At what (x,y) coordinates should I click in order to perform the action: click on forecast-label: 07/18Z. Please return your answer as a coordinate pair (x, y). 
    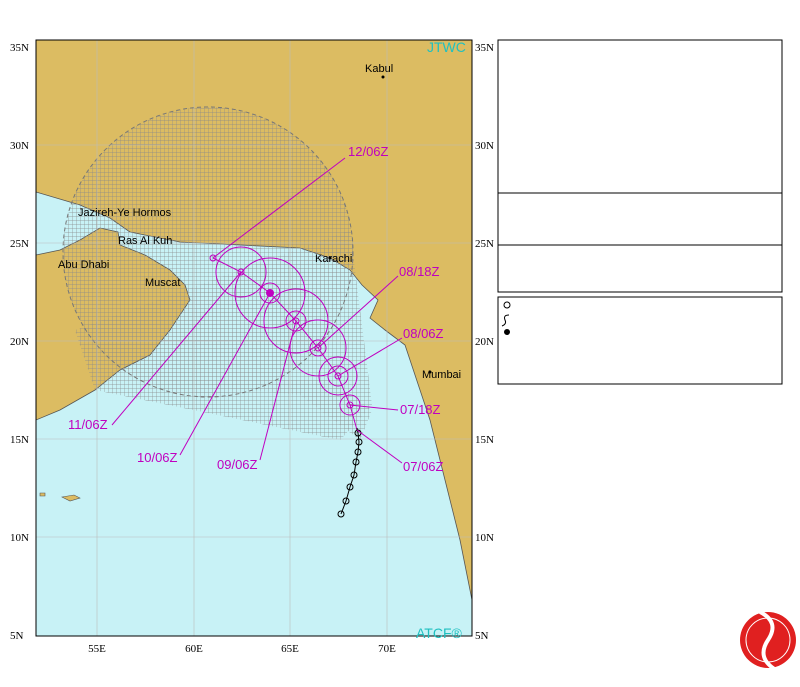
    Looking at the image, I should click on (420, 409).